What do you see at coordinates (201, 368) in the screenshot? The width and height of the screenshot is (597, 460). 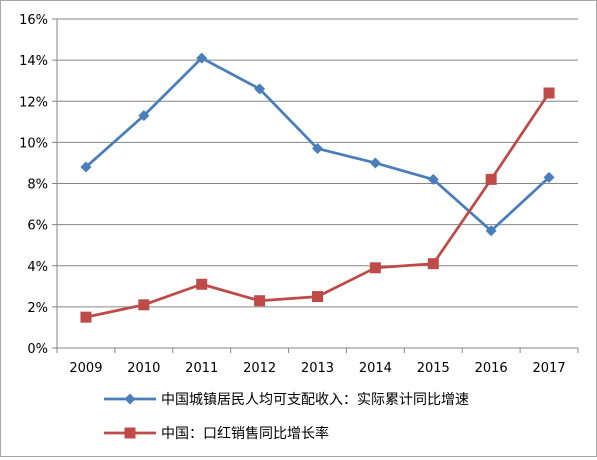 I see `x-axis-tick-label: 2011` at bounding box center [201, 368].